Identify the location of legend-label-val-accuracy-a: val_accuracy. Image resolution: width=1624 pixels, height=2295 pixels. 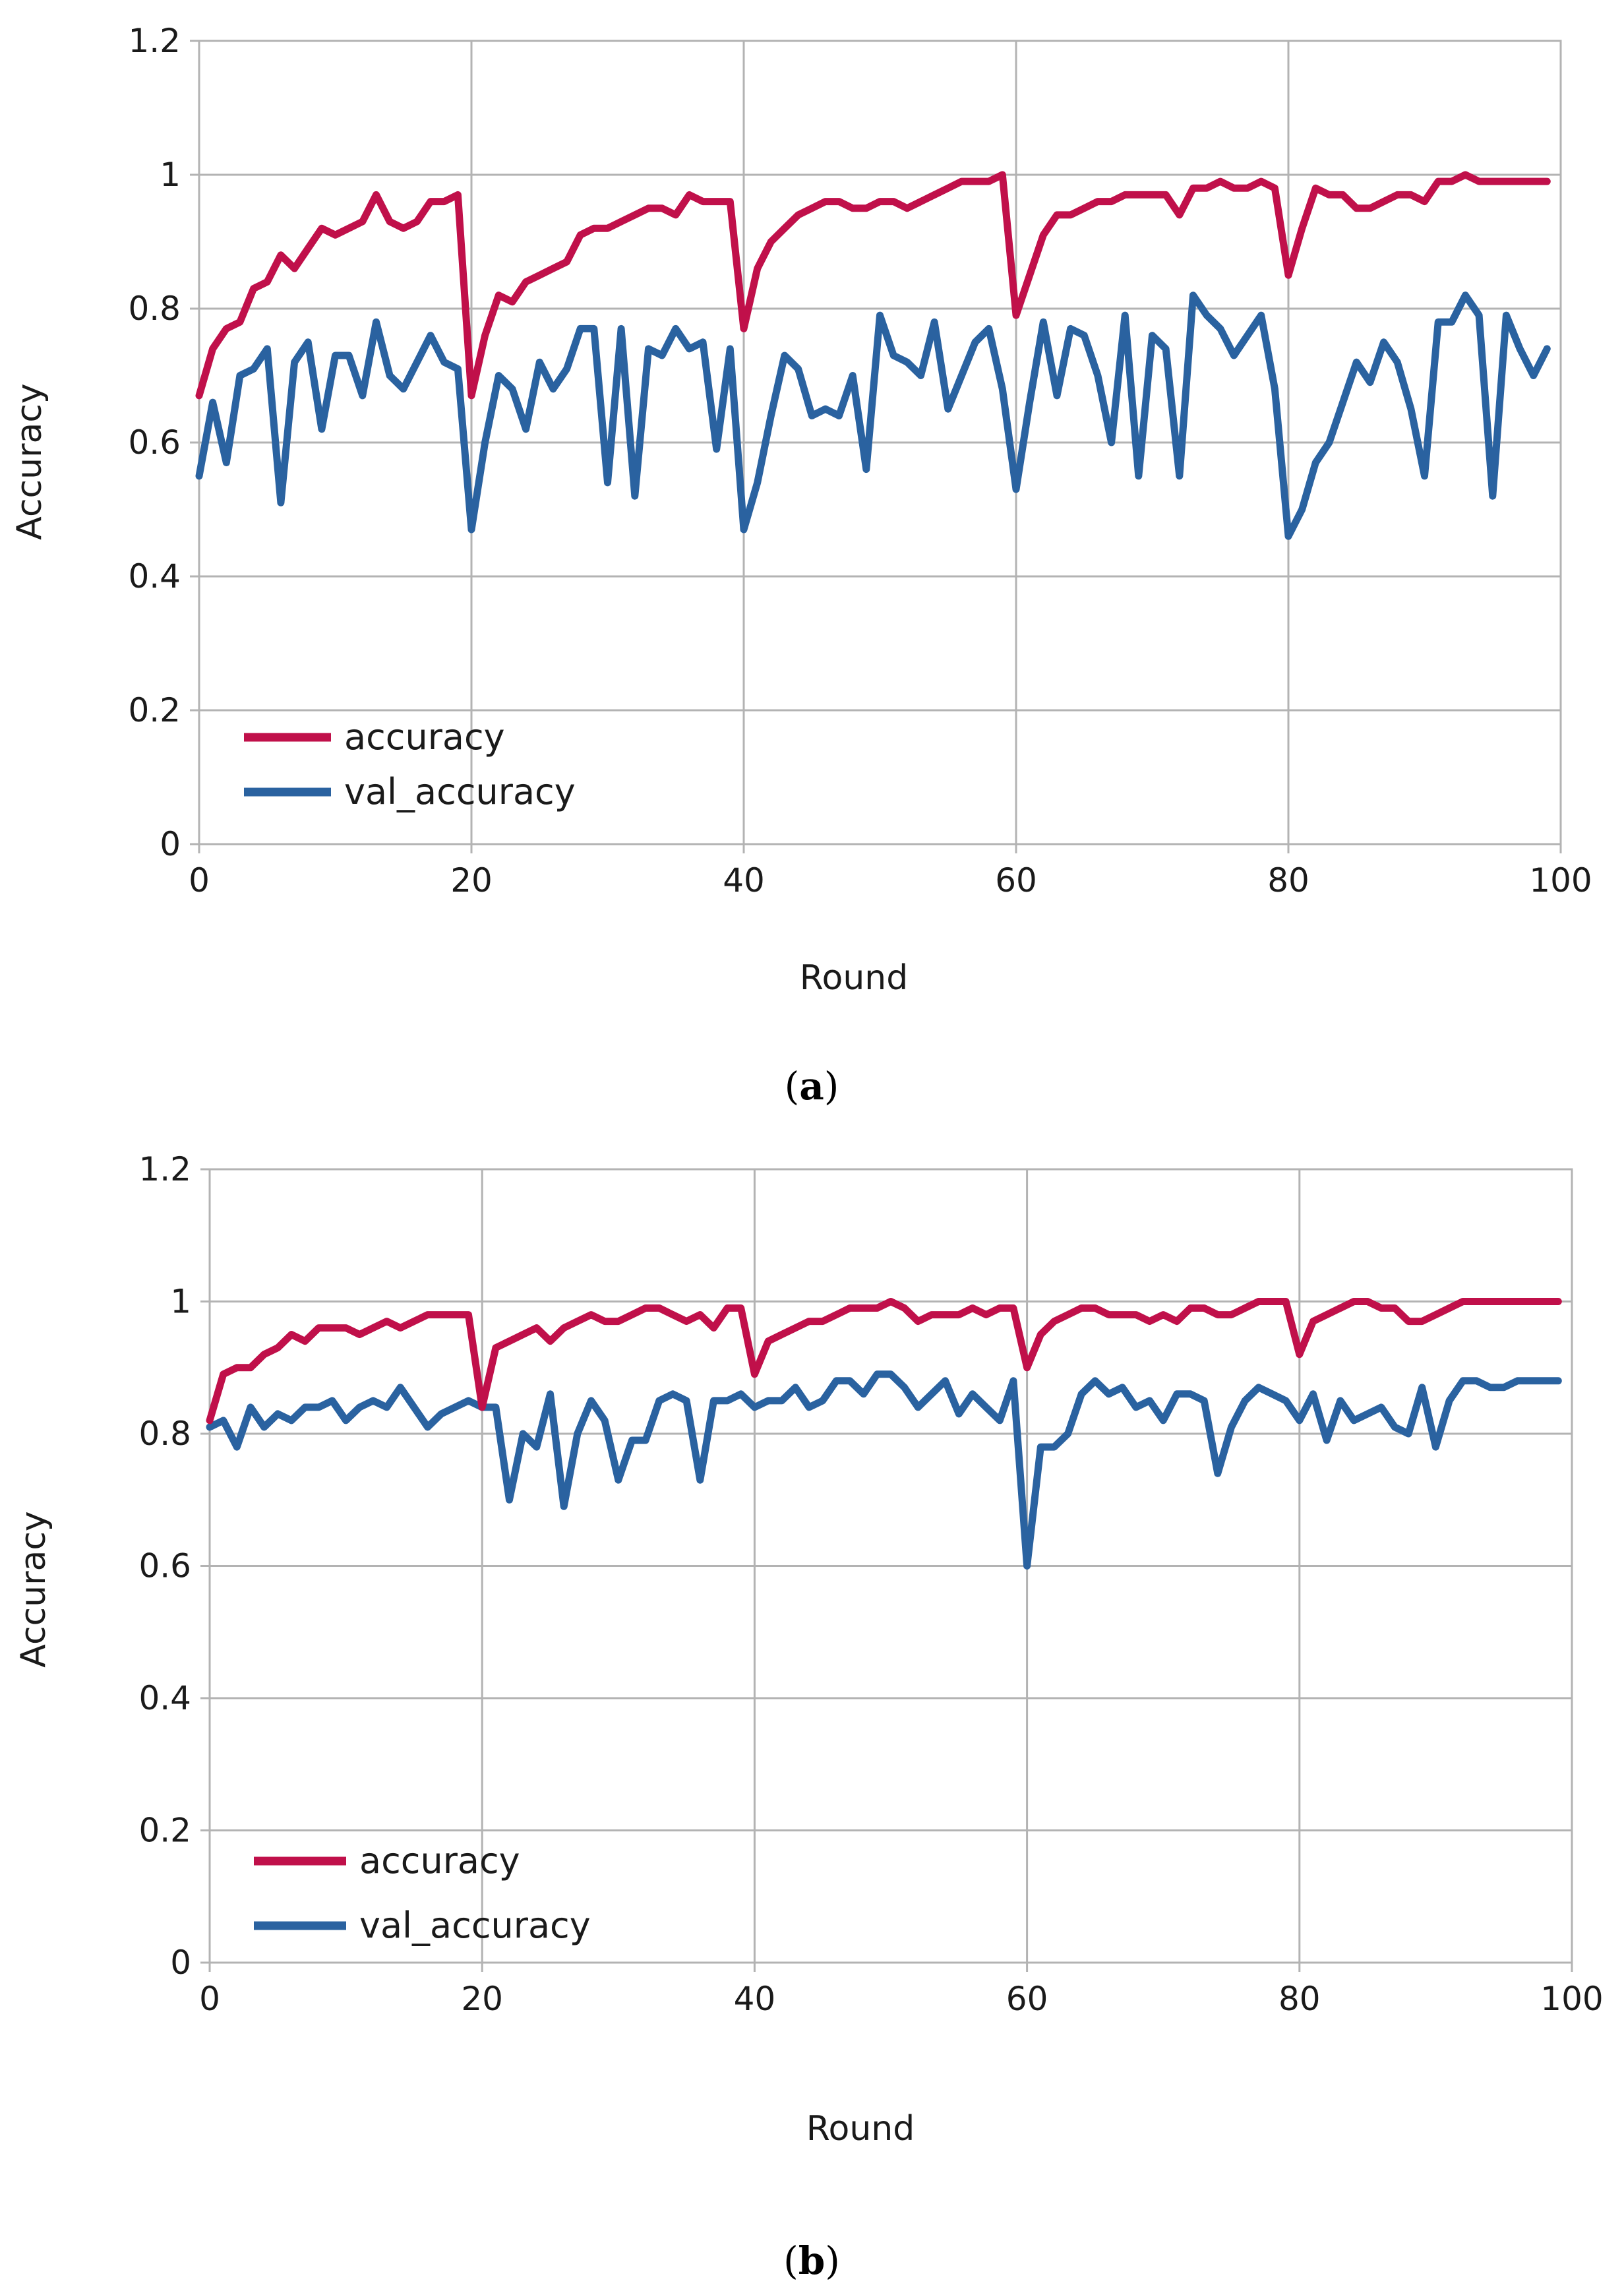
(460, 791).